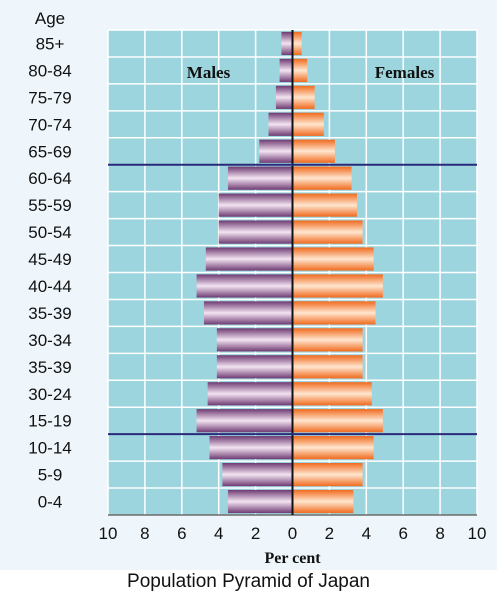 This screenshot has height=600, width=497. Describe the element at coordinates (50, 18) in the screenshot. I see `age-axis-title: Age` at that location.